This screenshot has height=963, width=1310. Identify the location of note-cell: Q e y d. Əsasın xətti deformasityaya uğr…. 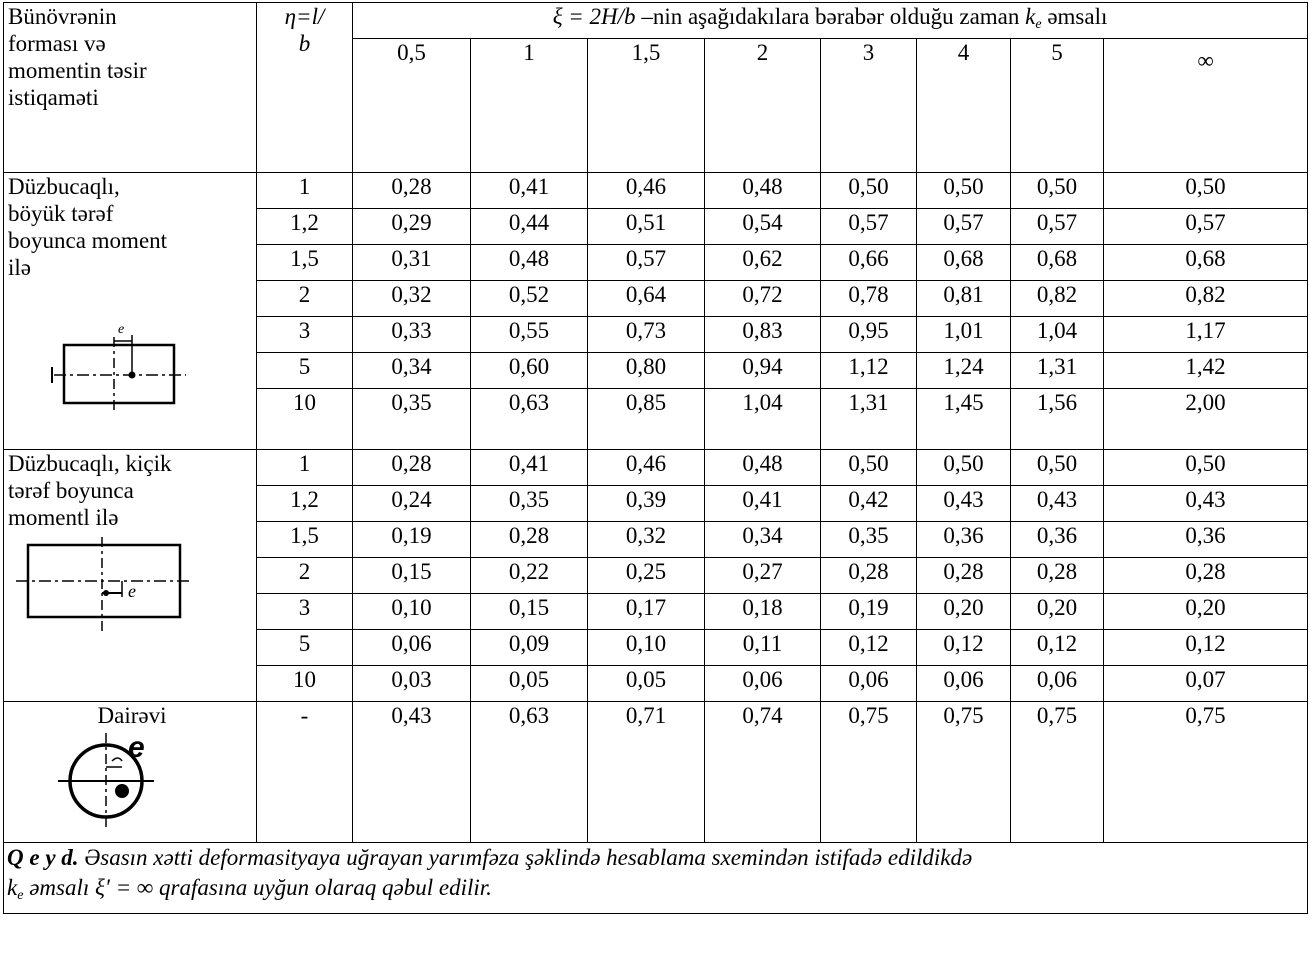
(655, 878).